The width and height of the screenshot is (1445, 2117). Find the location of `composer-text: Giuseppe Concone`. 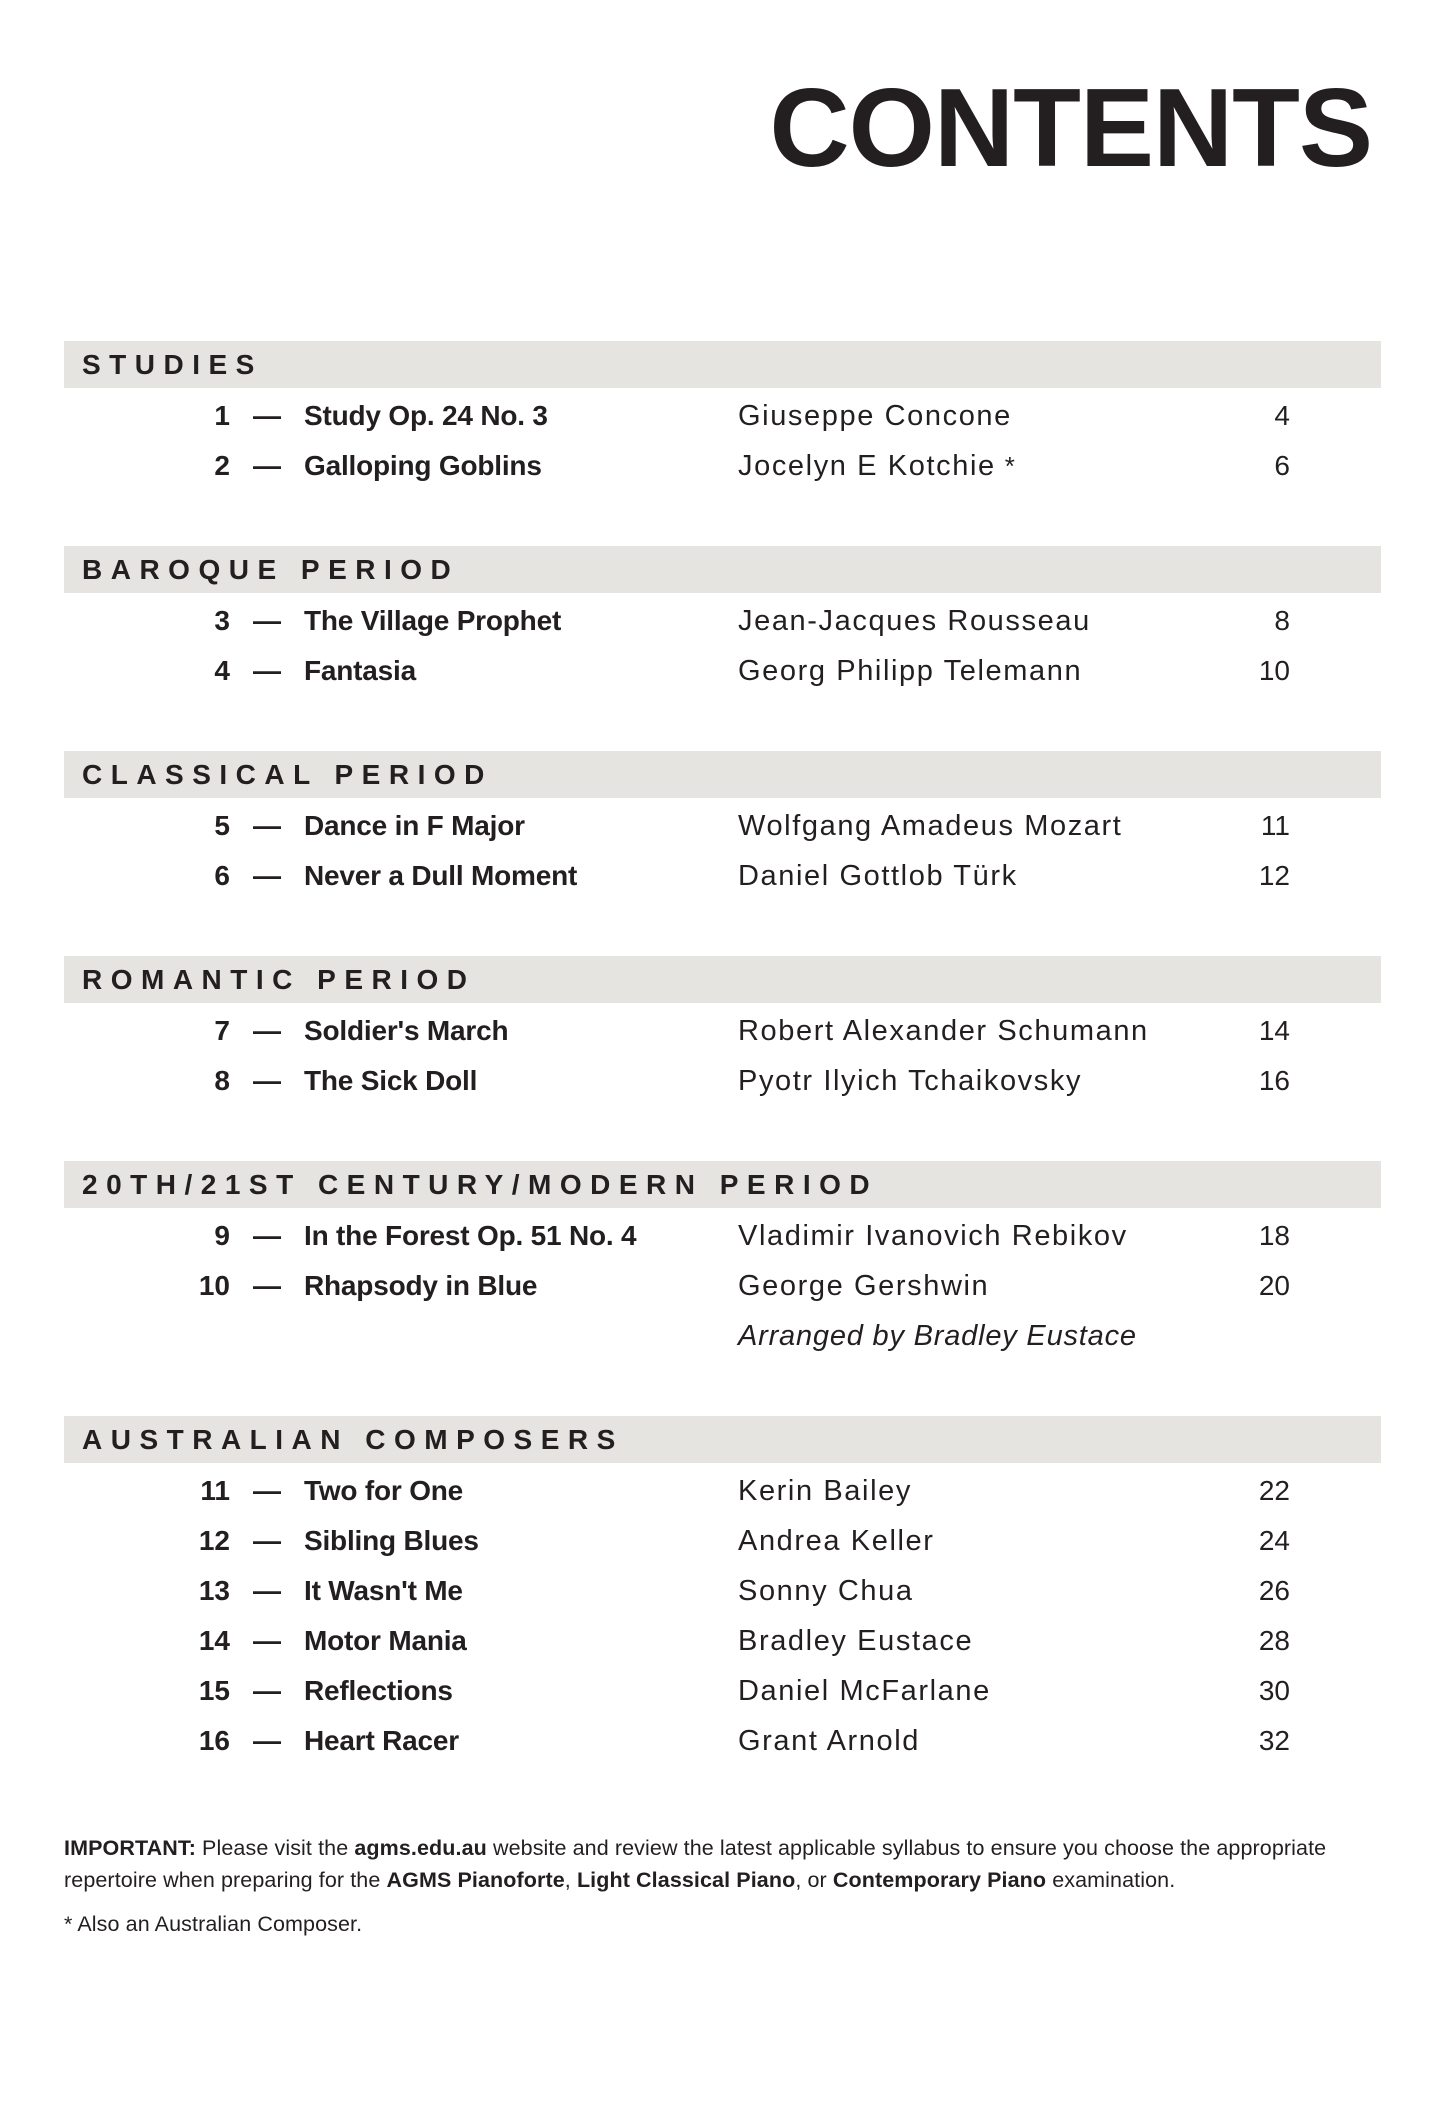

composer-text: Giuseppe Concone is located at coordinates (875, 415).